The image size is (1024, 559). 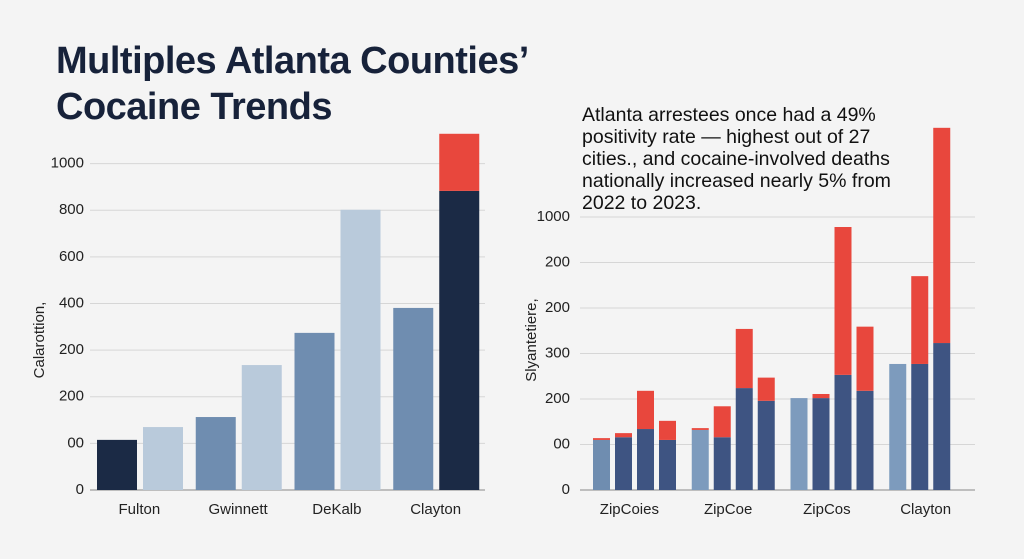 What do you see at coordinates (39, 340) in the screenshot?
I see `y-axis-label: Calarottion,` at bounding box center [39, 340].